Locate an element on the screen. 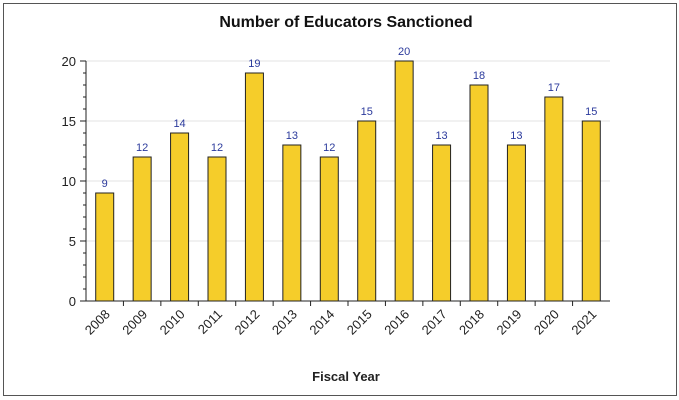 This screenshot has height=400, width=679. x-tick-label-2019: 2019 is located at coordinates (508, 322).